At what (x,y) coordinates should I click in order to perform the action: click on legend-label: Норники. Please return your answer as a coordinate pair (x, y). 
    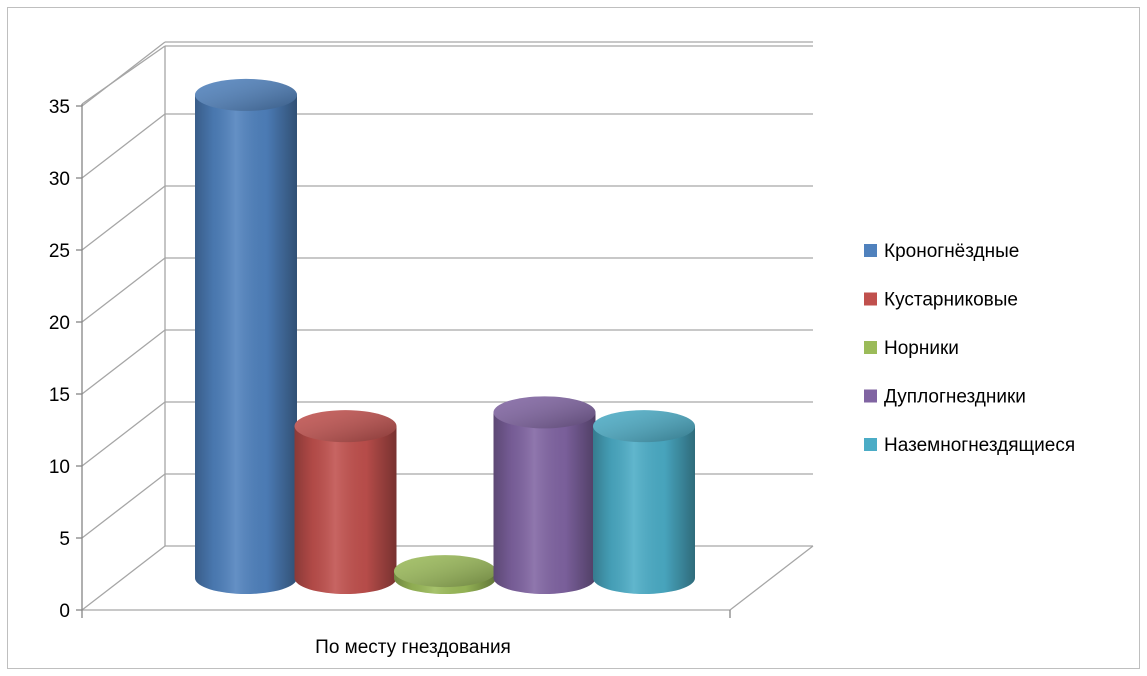
    Looking at the image, I should click on (921, 348).